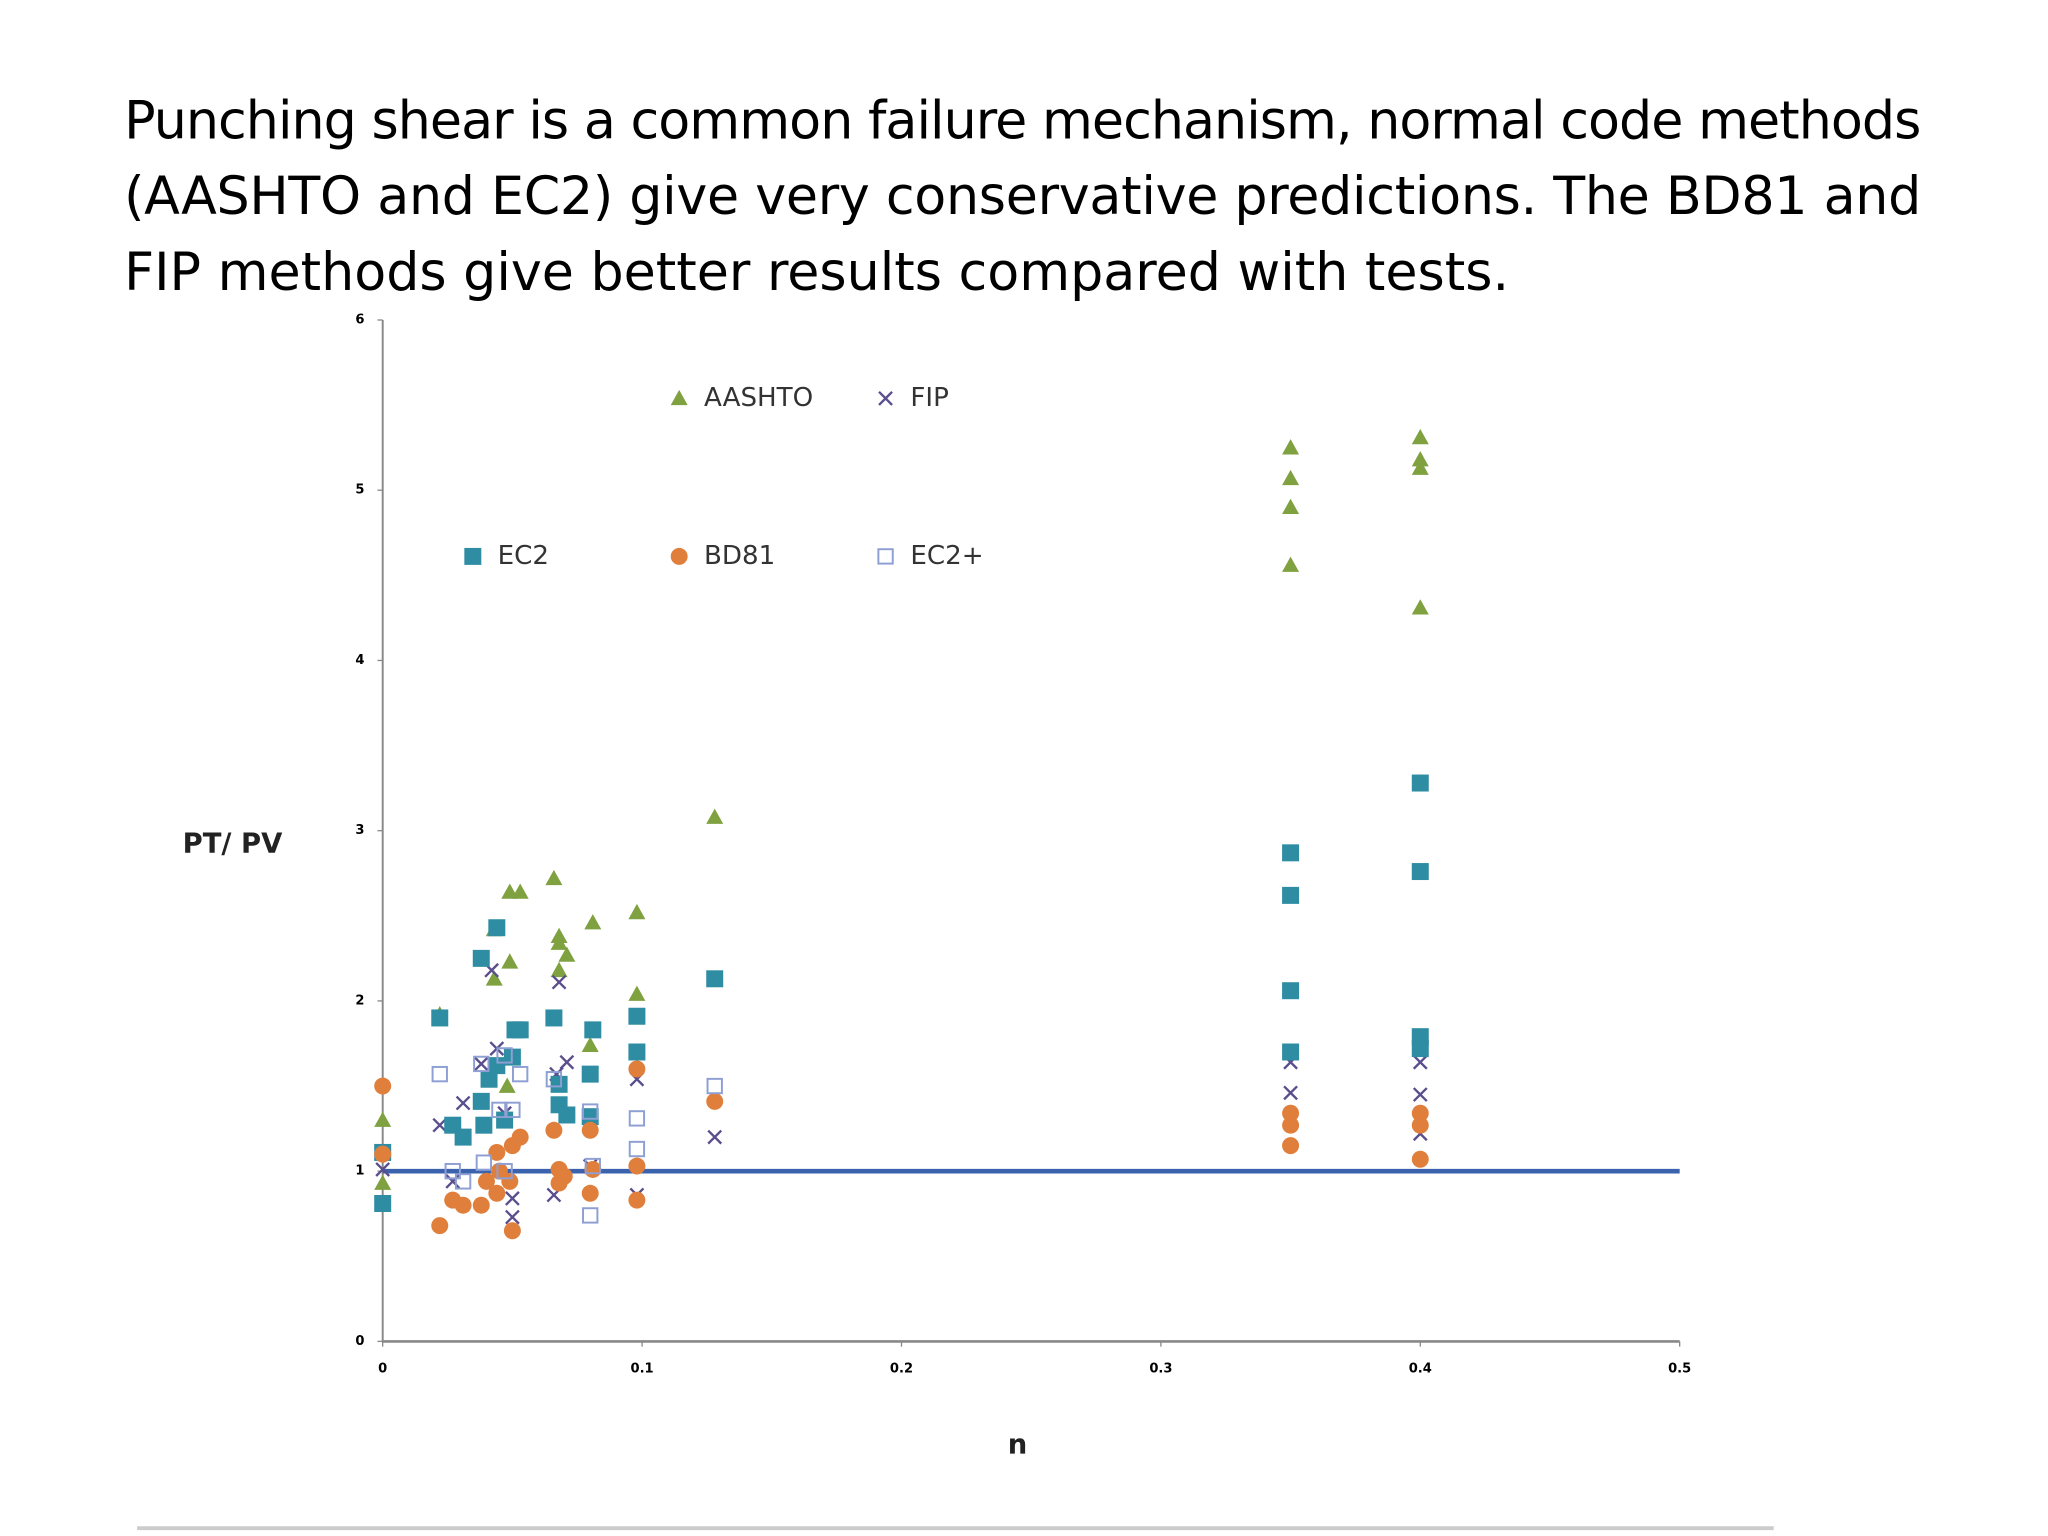  I want to click on x-tick-label: 0, so click(382, 1368).